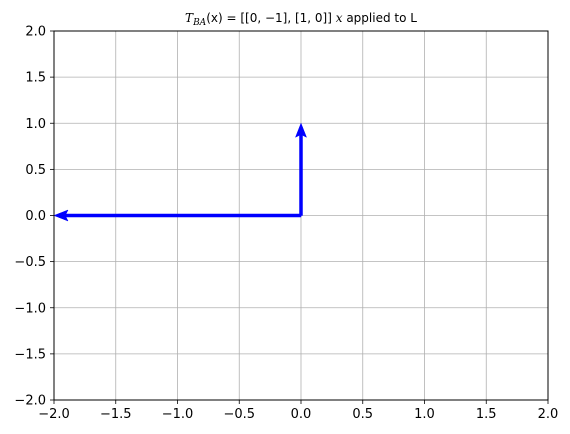 Image resolution: width=570 pixels, height=434 pixels. What do you see at coordinates (424, 414) in the screenshot?
I see `x-tick-label: 1.0` at bounding box center [424, 414].